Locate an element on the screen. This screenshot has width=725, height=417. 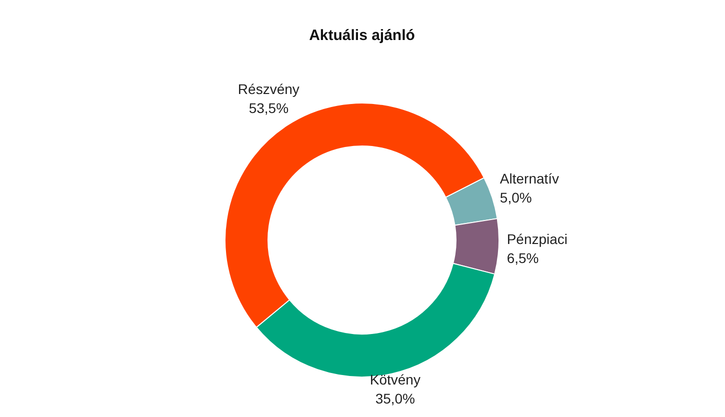
data-label: 5,0% is located at coordinates (516, 197).